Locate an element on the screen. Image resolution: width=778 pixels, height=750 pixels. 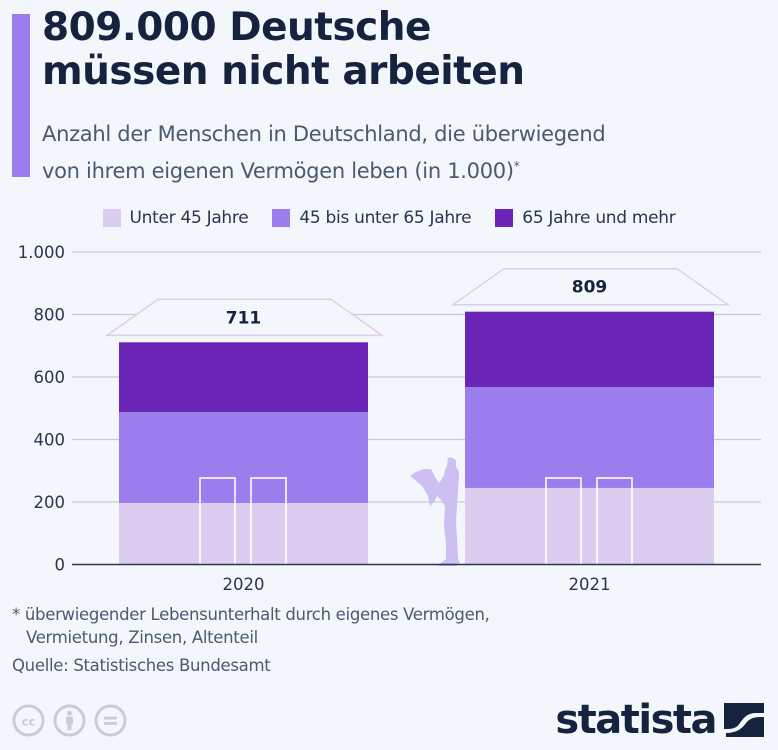
total-label-2021: 809 is located at coordinates (590, 288).